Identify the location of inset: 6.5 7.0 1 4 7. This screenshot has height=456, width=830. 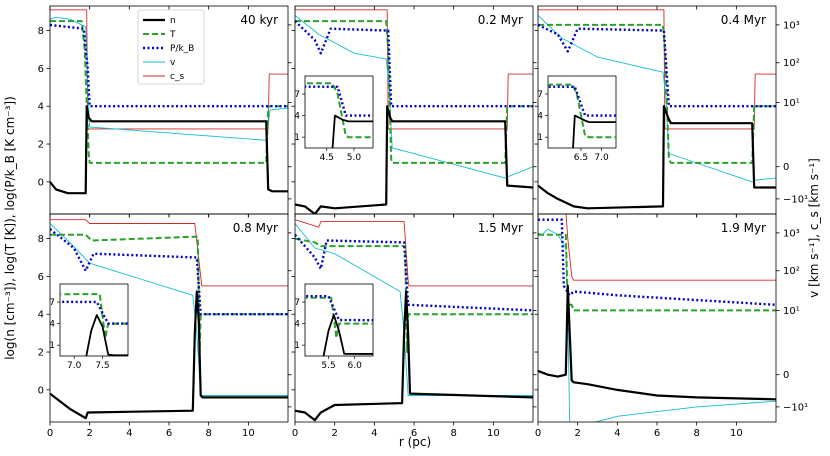
(577, 119).